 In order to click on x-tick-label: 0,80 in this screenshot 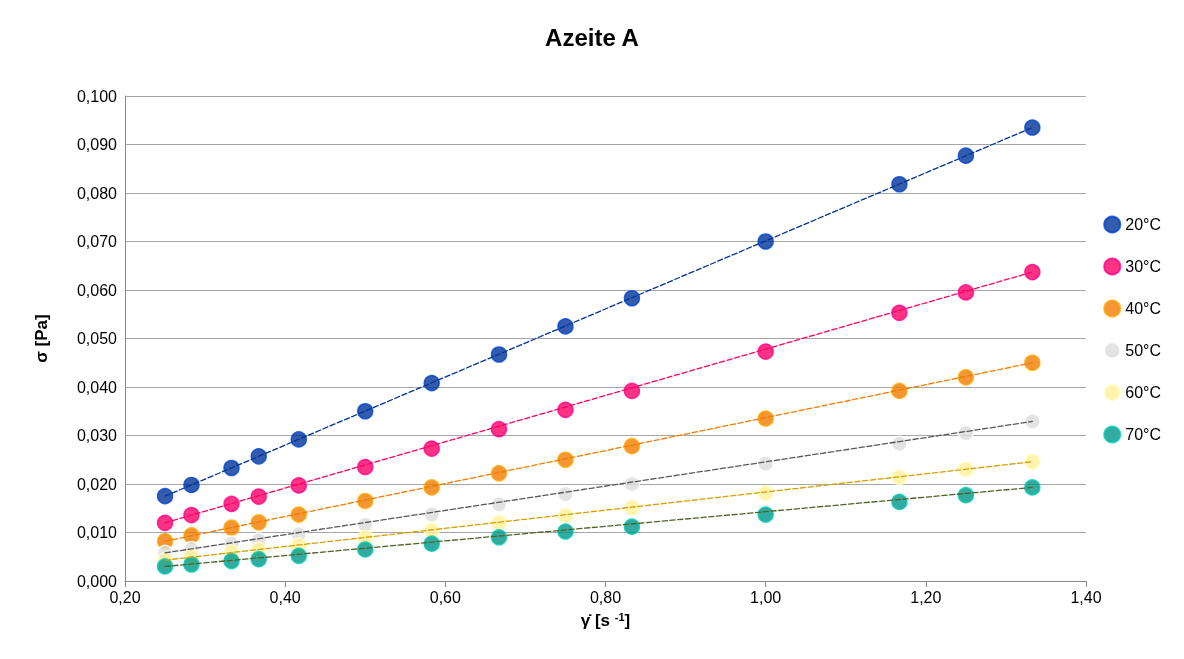, I will do `click(605, 597)`.